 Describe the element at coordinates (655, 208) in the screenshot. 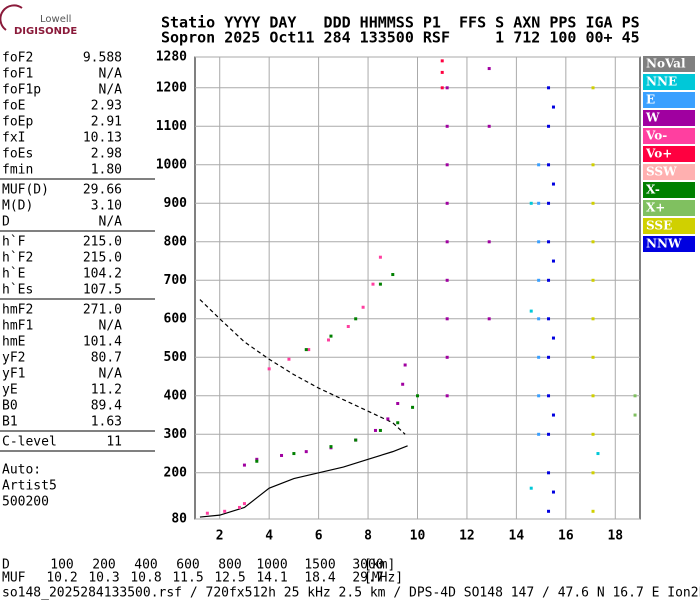

I see `legend-label: X+` at that location.